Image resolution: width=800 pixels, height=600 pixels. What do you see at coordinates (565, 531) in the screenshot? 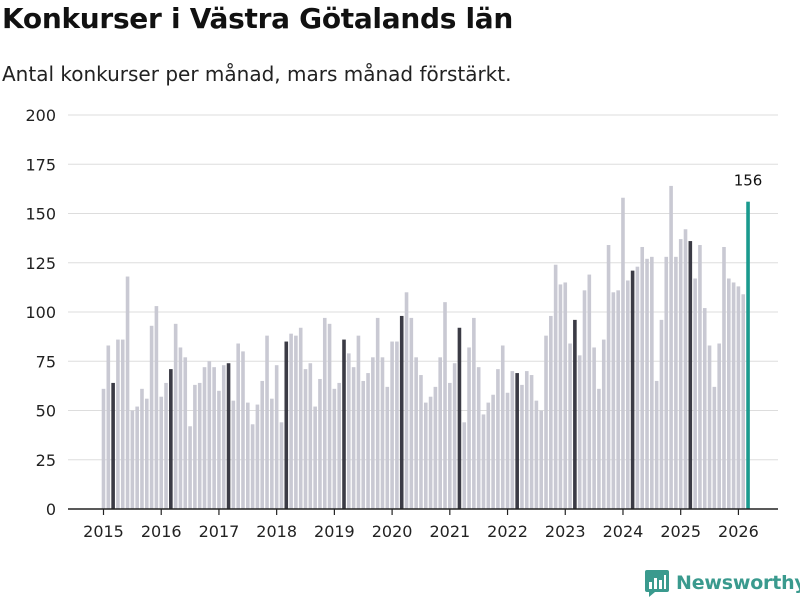
I see `x-tick-label: 2023` at bounding box center [565, 531].